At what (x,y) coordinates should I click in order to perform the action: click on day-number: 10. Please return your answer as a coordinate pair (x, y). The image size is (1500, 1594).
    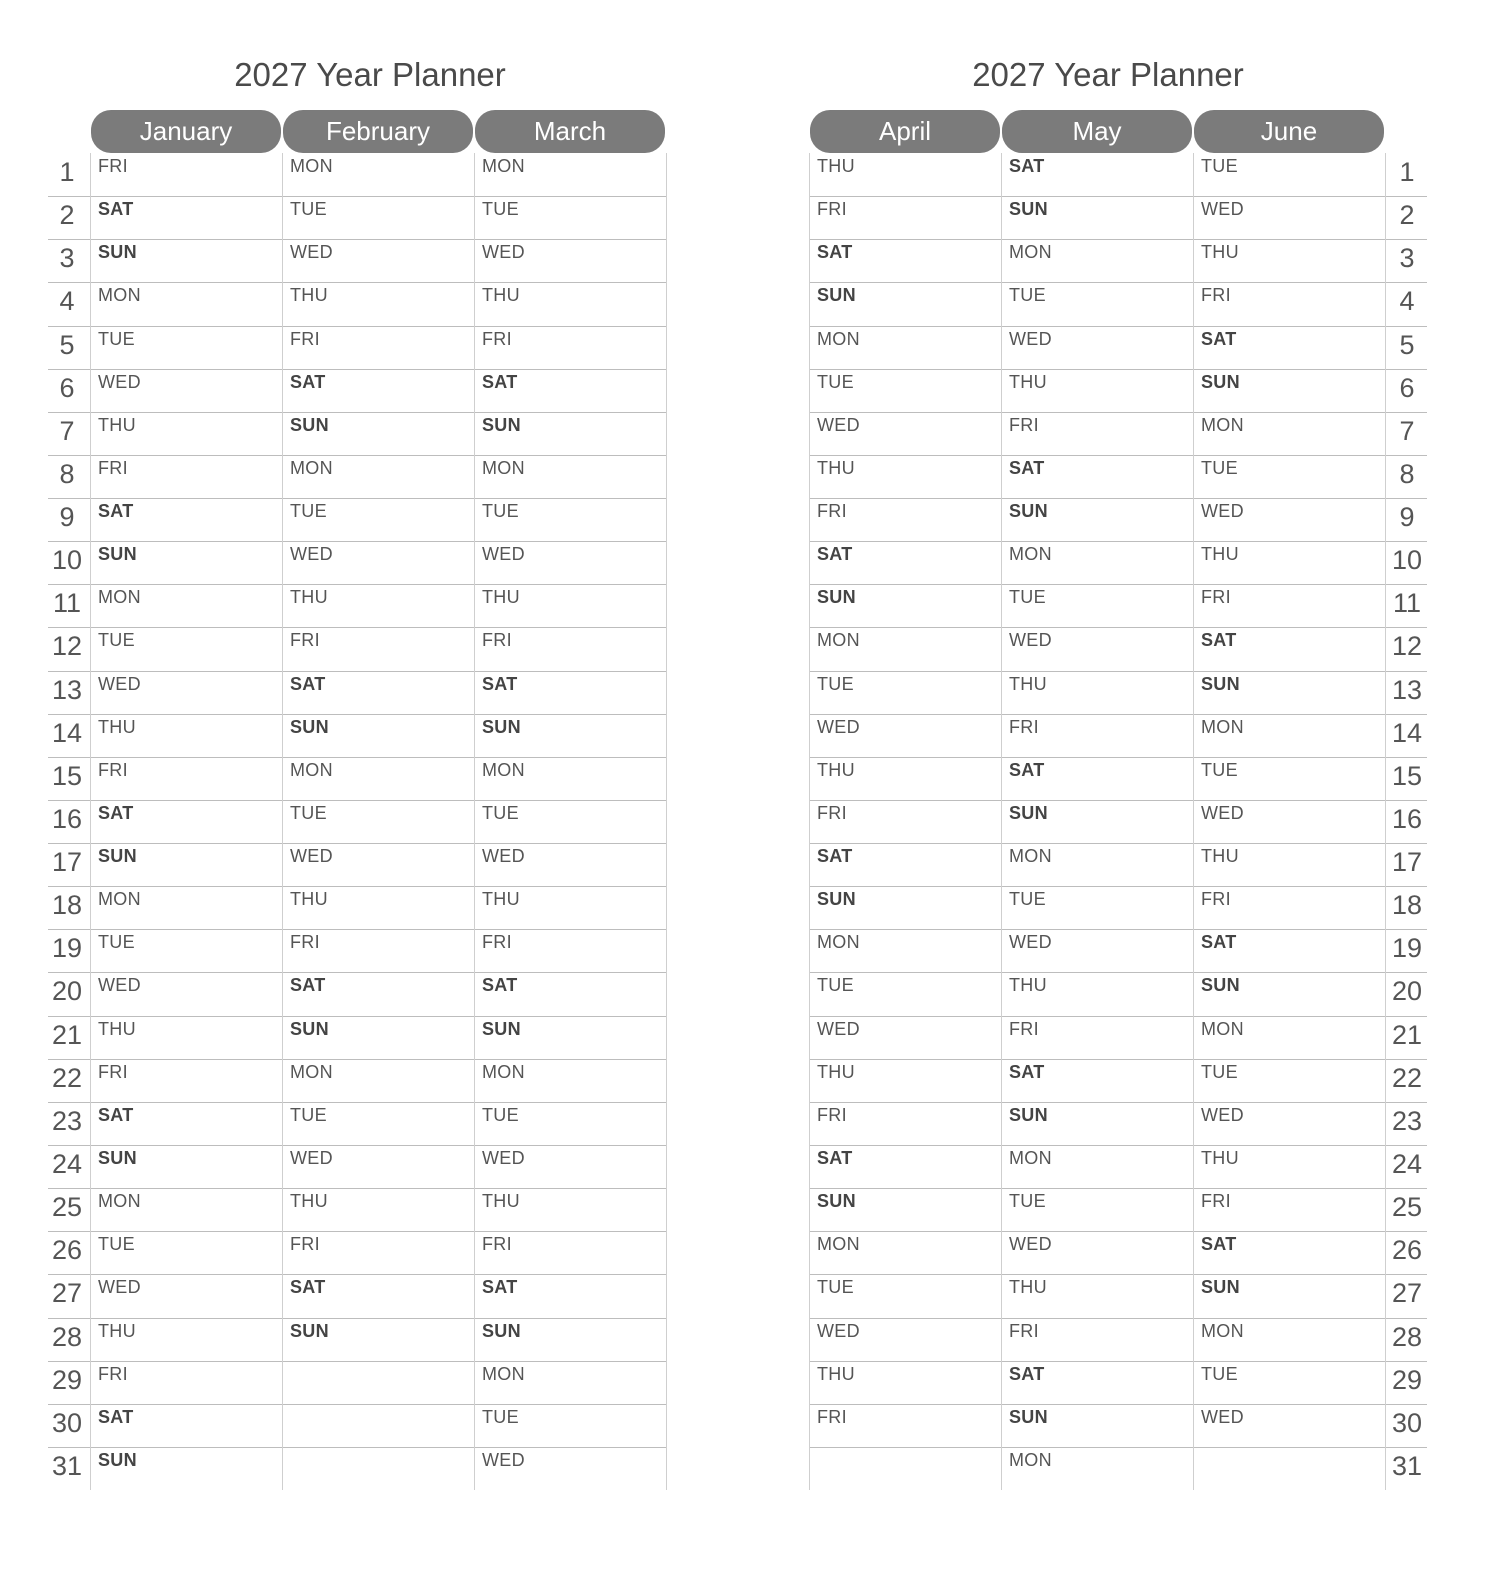
    Looking at the image, I should click on (67, 560).